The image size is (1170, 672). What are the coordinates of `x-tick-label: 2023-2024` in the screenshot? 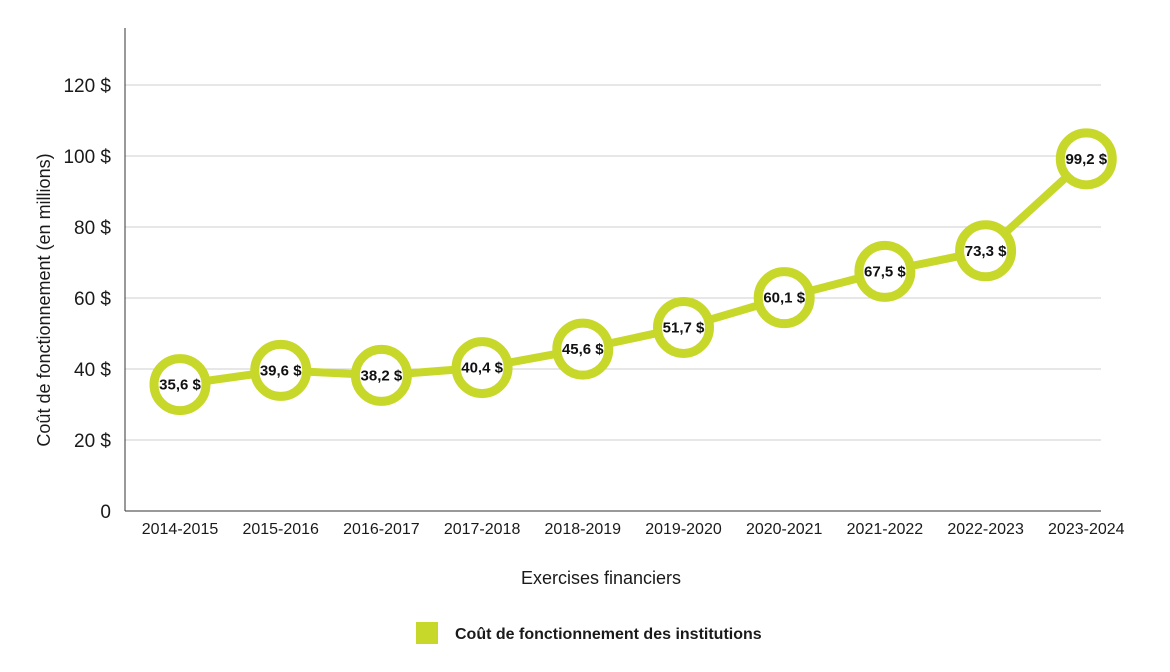 It's located at (1086, 529).